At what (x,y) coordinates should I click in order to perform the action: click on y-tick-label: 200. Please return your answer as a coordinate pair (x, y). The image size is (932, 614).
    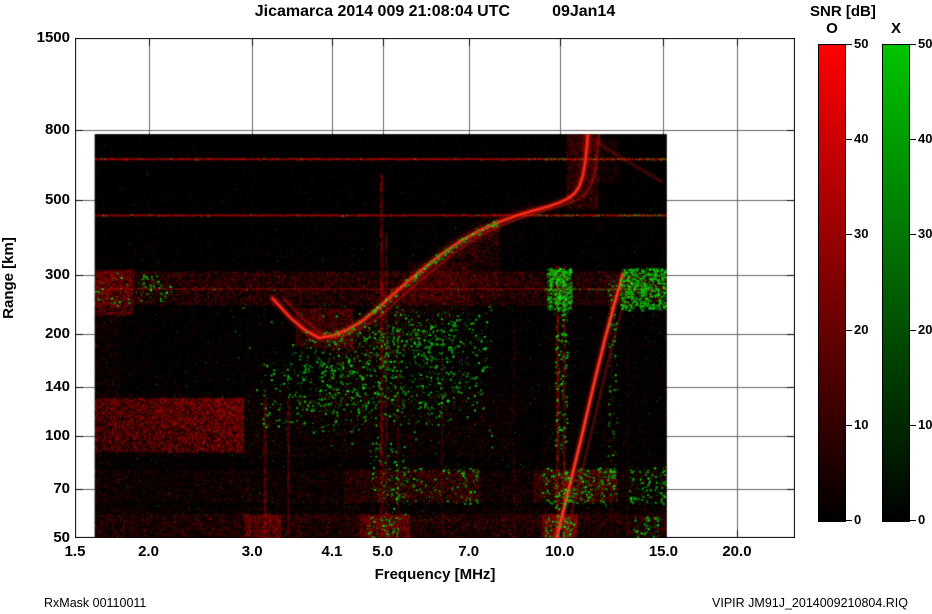
    Looking at the image, I should click on (57, 334).